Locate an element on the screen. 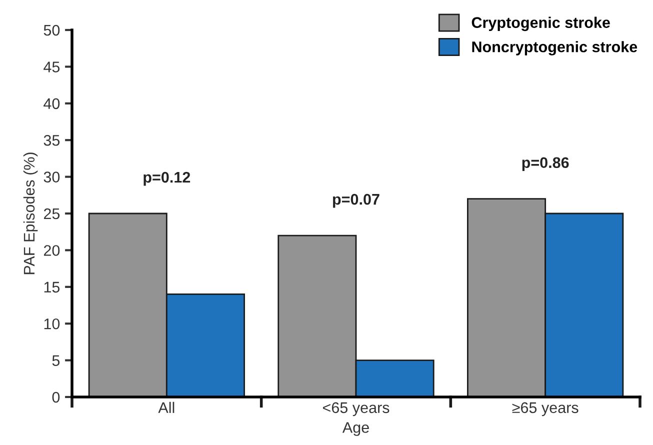  x-tick-label: <65 years is located at coordinates (356, 409).